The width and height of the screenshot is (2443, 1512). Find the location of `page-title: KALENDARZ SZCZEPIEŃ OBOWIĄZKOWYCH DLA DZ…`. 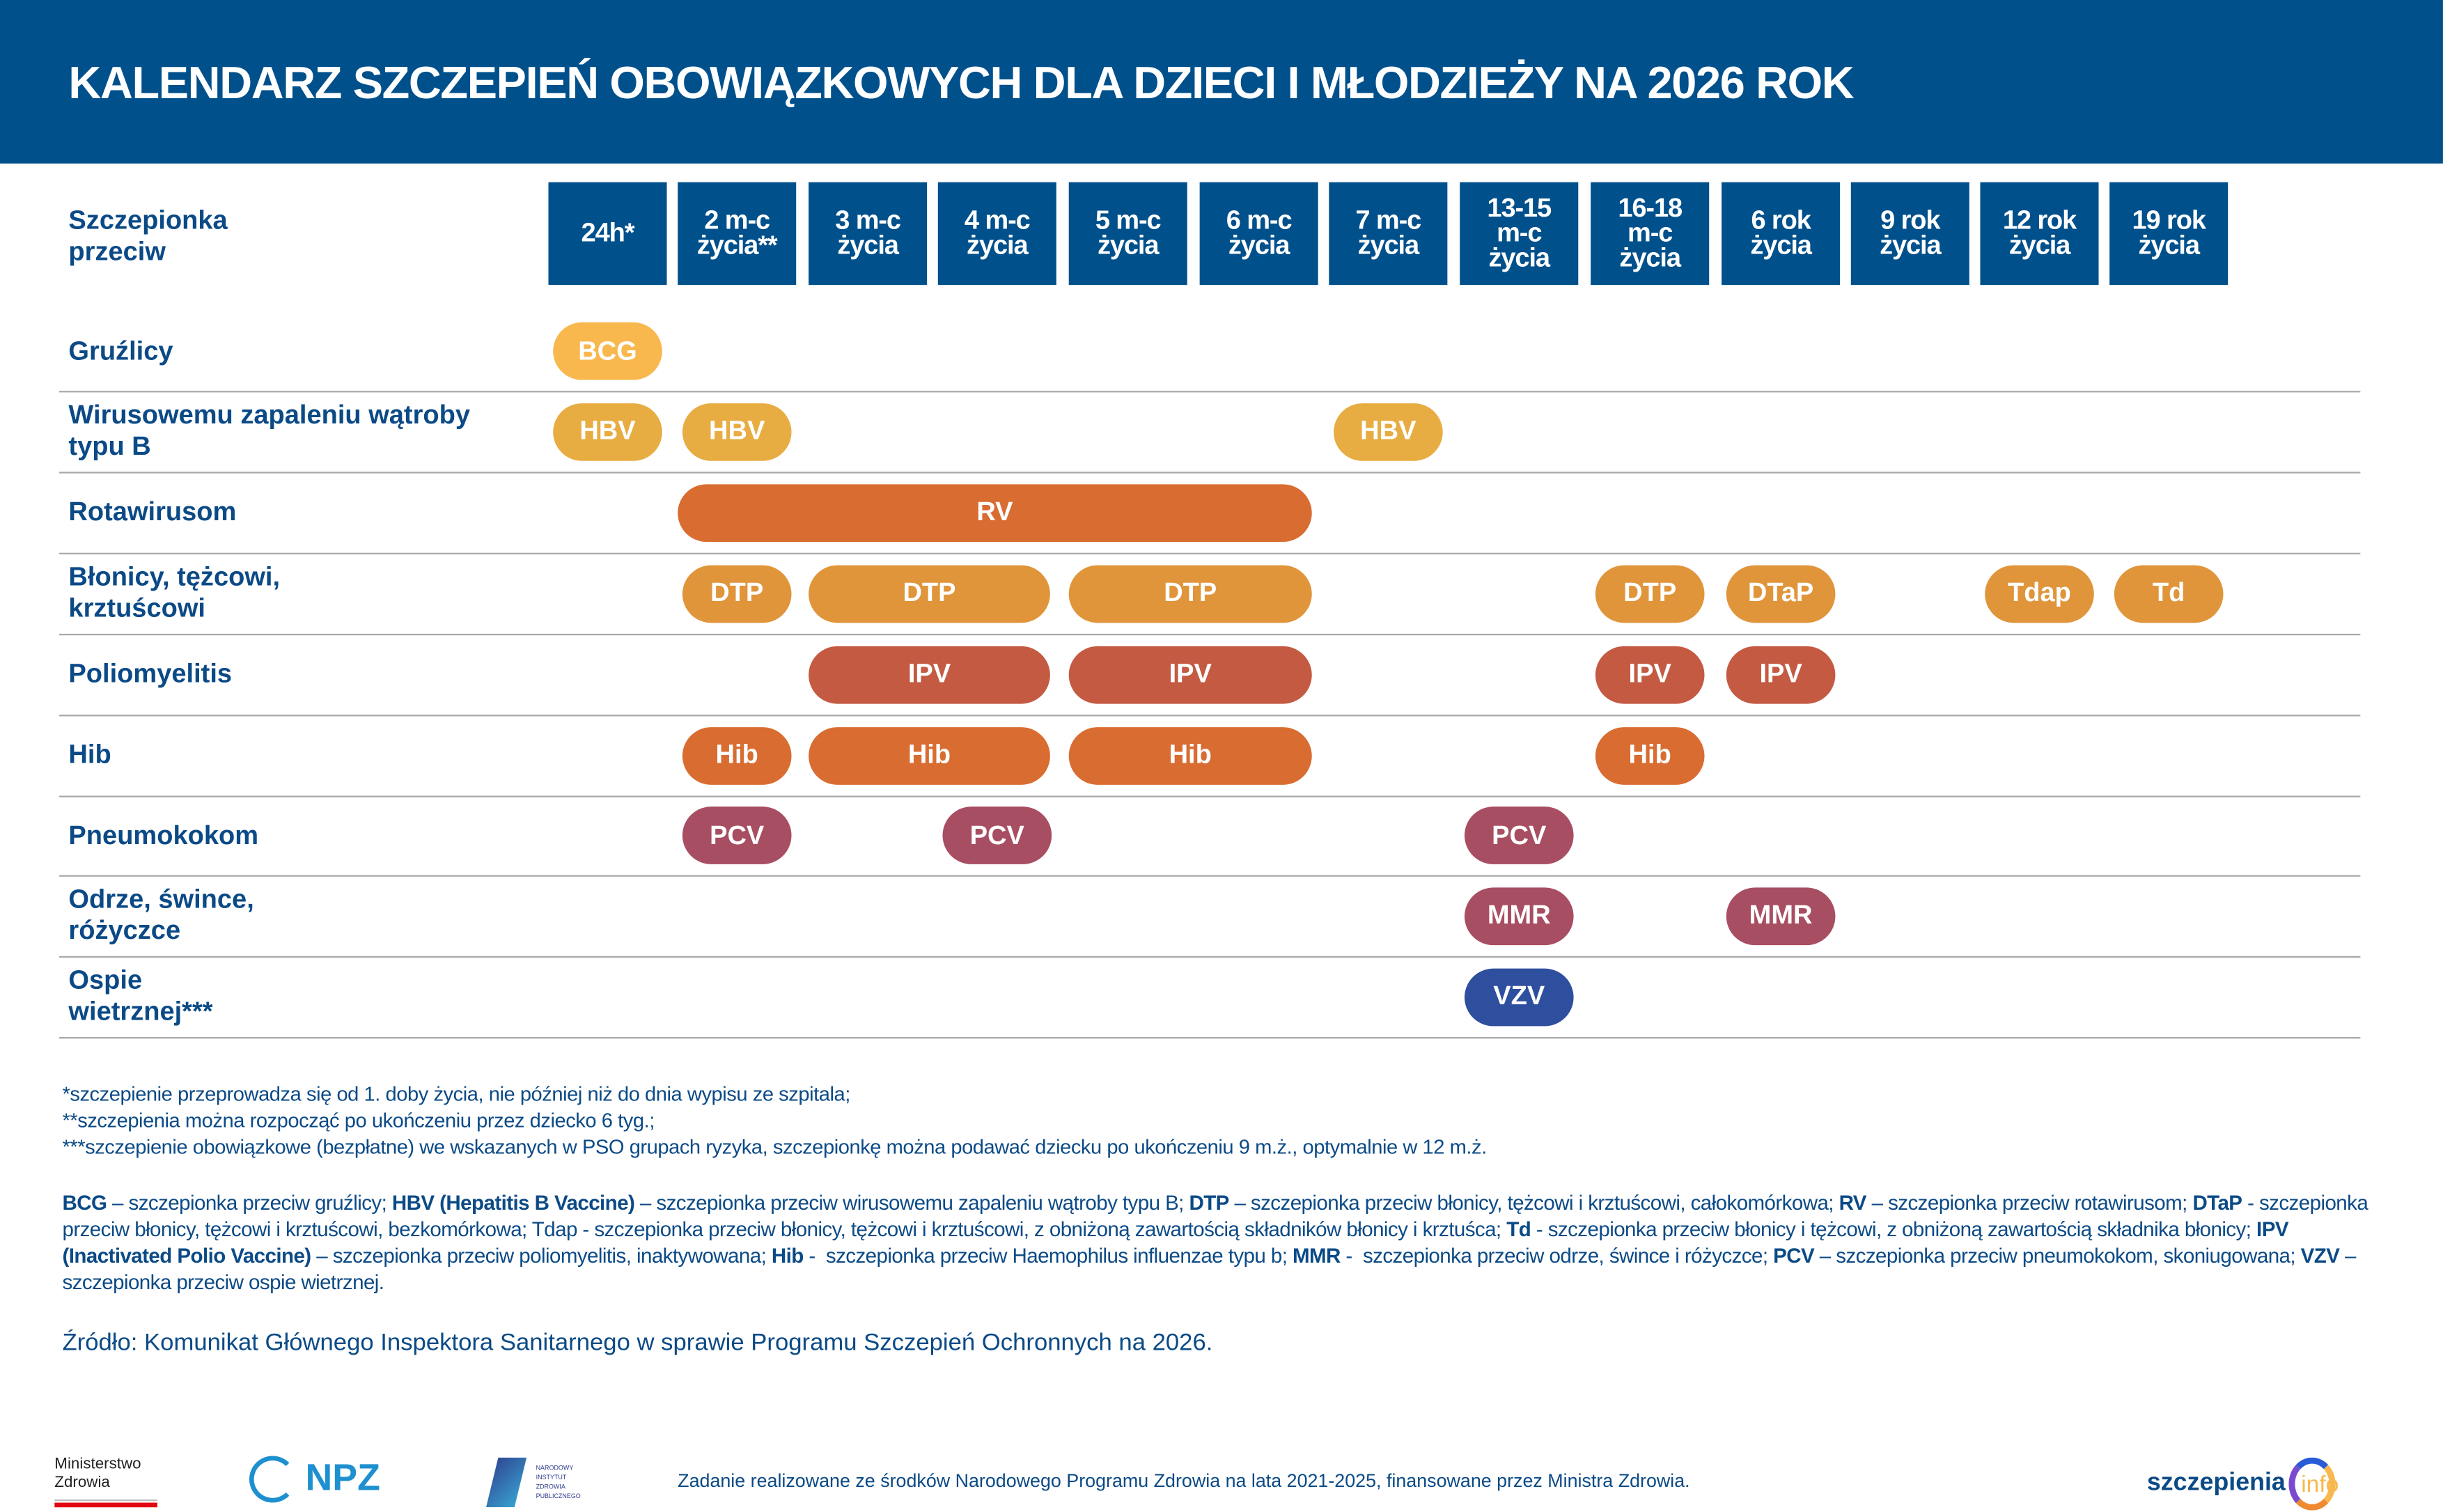

page-title: KALENDARZ SZCZEPIEŃ OBOWIĄZKOWYCH DLA DZ… is located at coordinates (961, 84).